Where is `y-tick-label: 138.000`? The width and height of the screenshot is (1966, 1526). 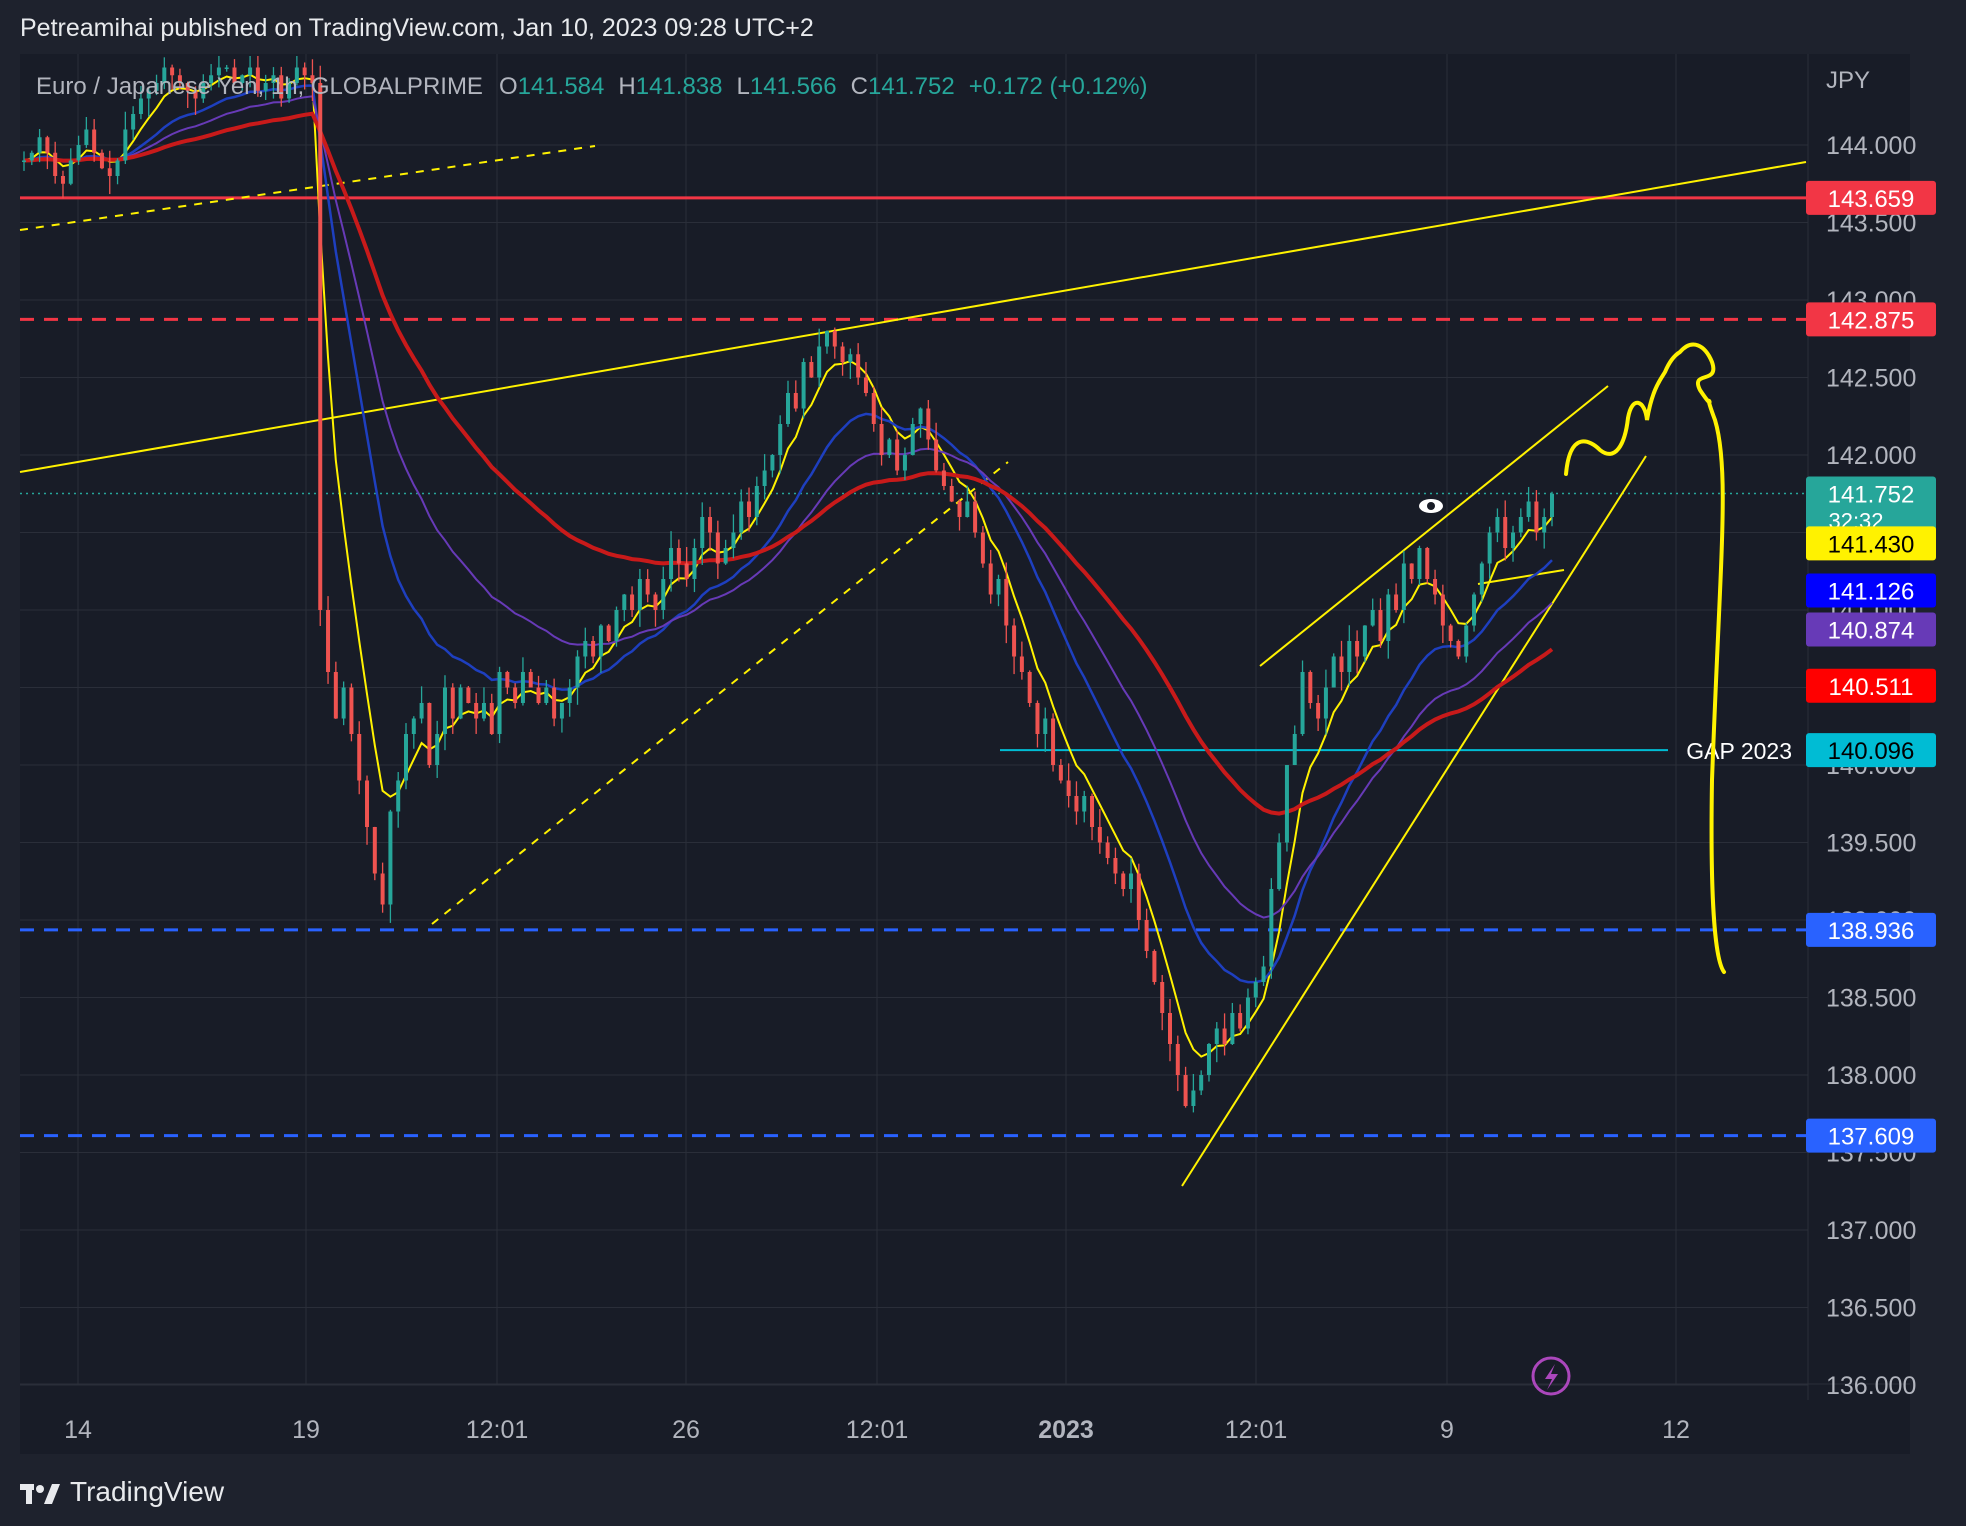
y-tick-label: 138.000 is located at coordinates (1871, 1076).